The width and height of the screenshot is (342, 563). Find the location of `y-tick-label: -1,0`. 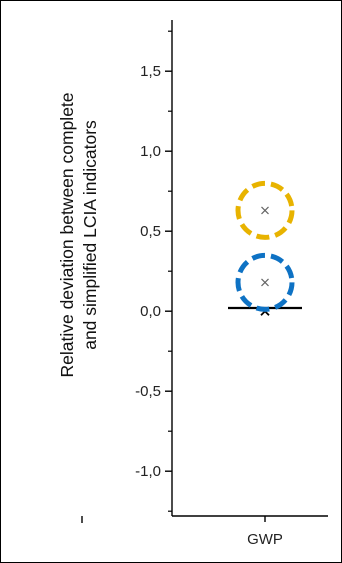

y-tick-label: -1,0 is located at coordinates (148, 471).